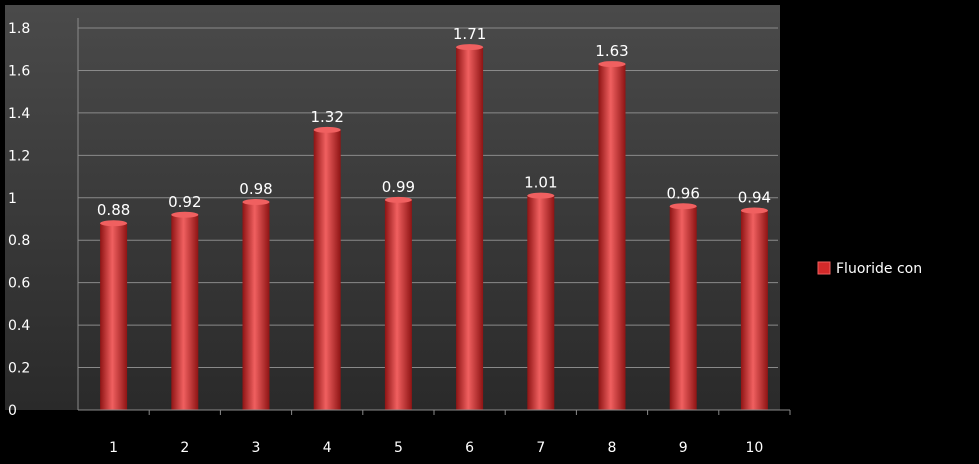  Describe the element at coordinates (19, 284) in the screenshot. I see `y-tick-label: 0.6` at that location.